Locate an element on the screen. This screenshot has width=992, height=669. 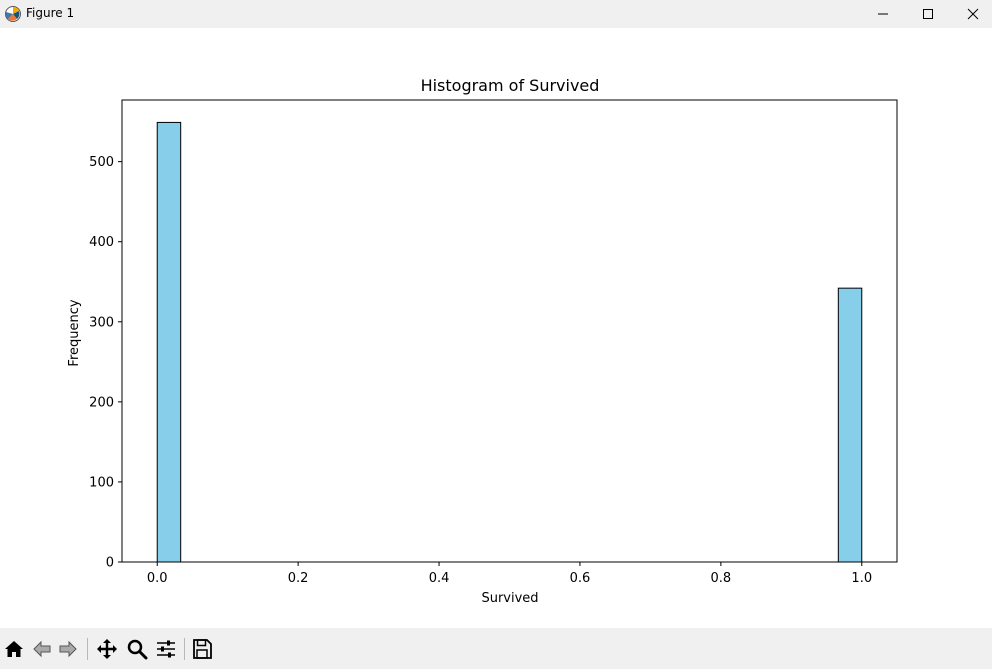
forward-arrow-icon is located at coordinates (68, 649).